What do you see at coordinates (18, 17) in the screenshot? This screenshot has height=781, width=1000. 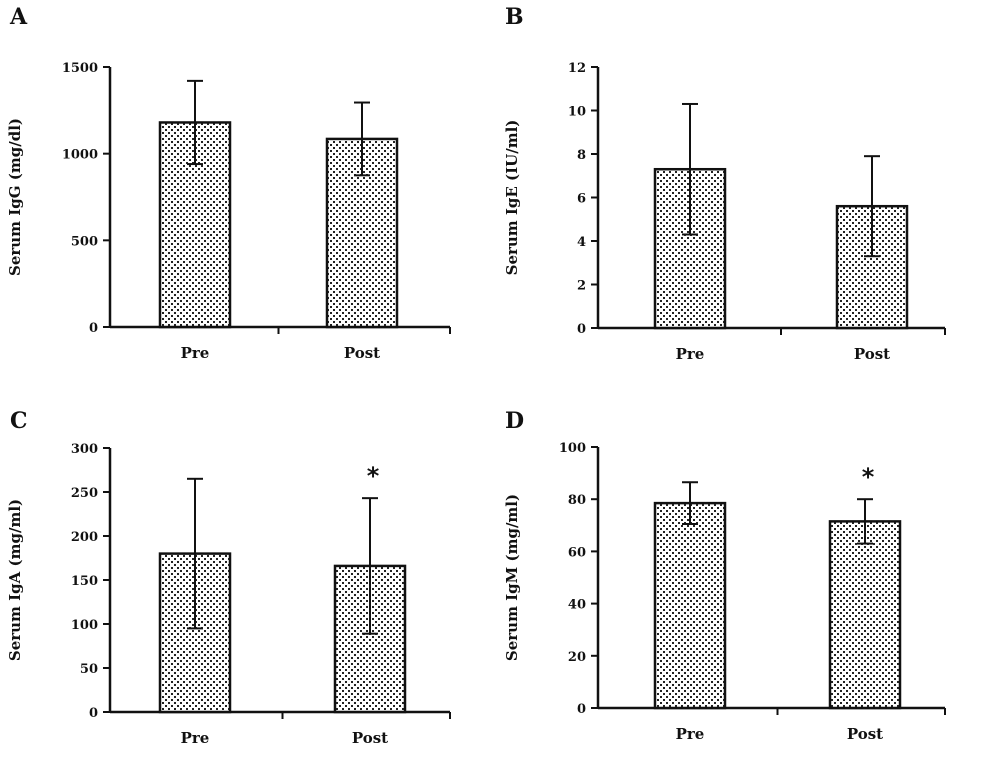 I see `panel-letter: A` at bounding box center [18, 17].